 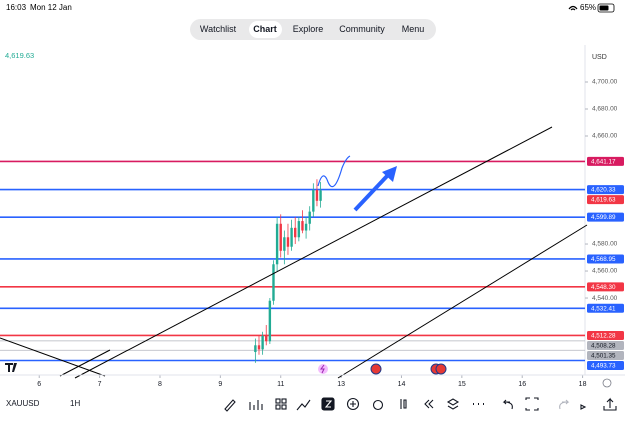 What do you see at coordinates (218, 29) in the screenshot?
I see `nav-tab: Watchlist` at bounding box center [218, 29].